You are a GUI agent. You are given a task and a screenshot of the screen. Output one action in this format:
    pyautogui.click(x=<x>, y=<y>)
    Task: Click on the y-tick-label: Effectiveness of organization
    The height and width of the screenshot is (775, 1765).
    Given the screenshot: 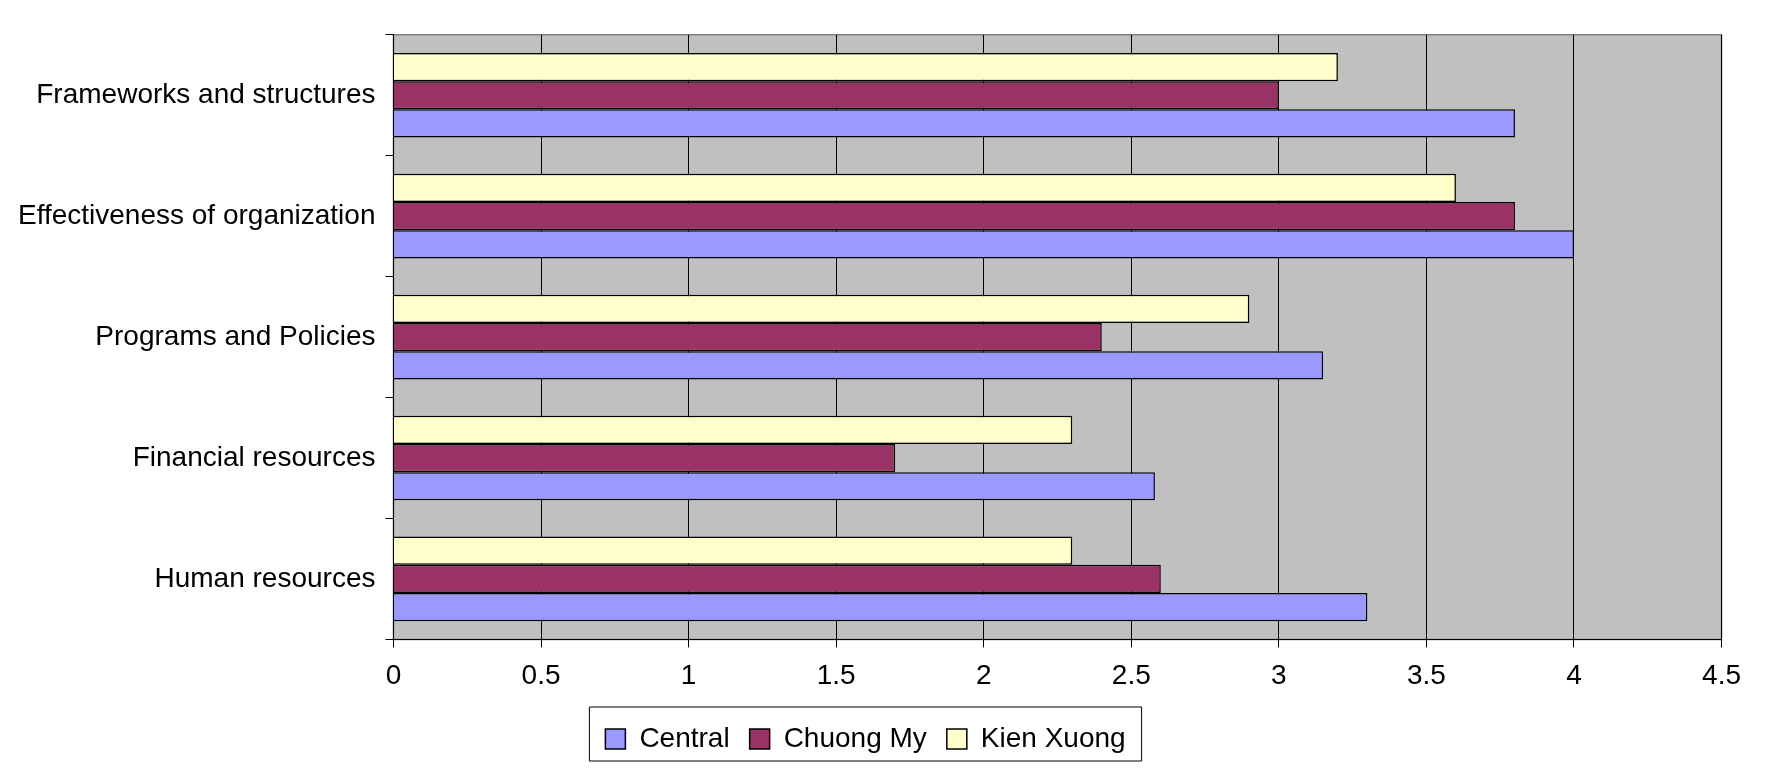 What is the action you would take?
    pyautogui.click(x=196, y=214)
    